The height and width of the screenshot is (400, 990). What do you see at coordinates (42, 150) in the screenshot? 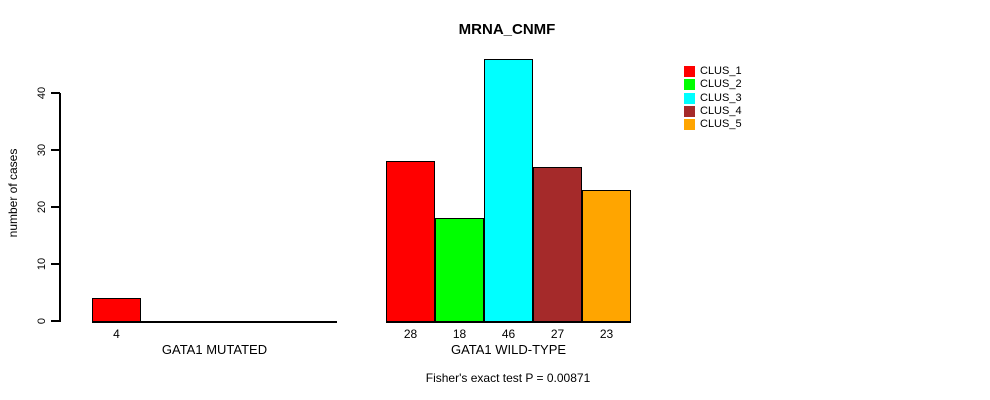
I see `y-tick-label: 30` at bounding box center [42, 150].